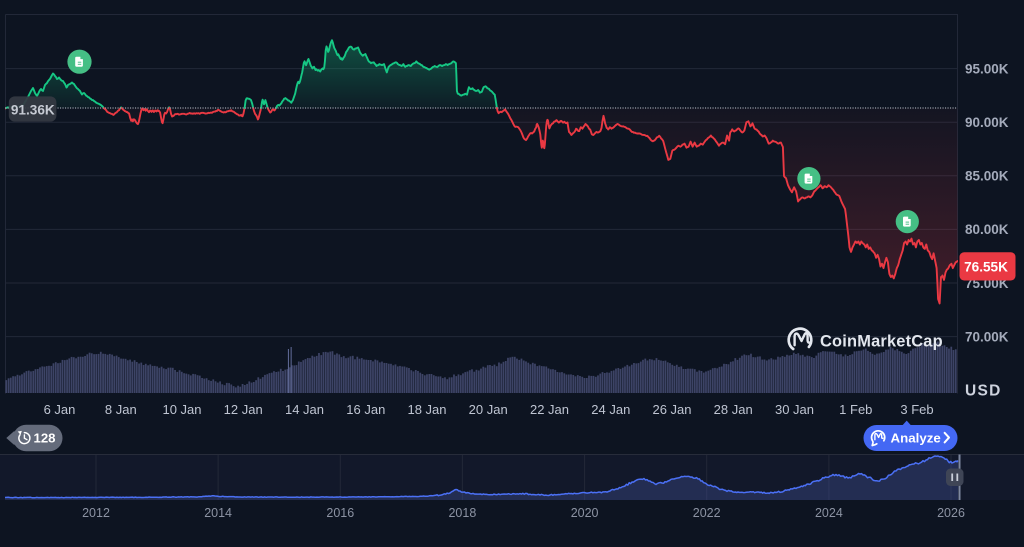 The height and width of the screenshot is (547, 1024). What do you see at coordinates (304, 409) in the screenshot?
I see `svg-text: 14 Jan` at bounding box center [304, 409].